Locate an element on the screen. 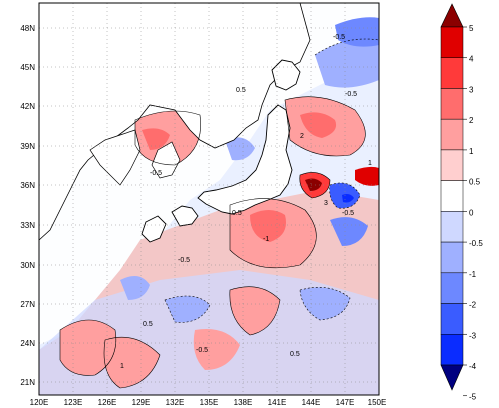 The image size is (499, 408). lat-tick-label: 39N is located at coordinates (27, 146).